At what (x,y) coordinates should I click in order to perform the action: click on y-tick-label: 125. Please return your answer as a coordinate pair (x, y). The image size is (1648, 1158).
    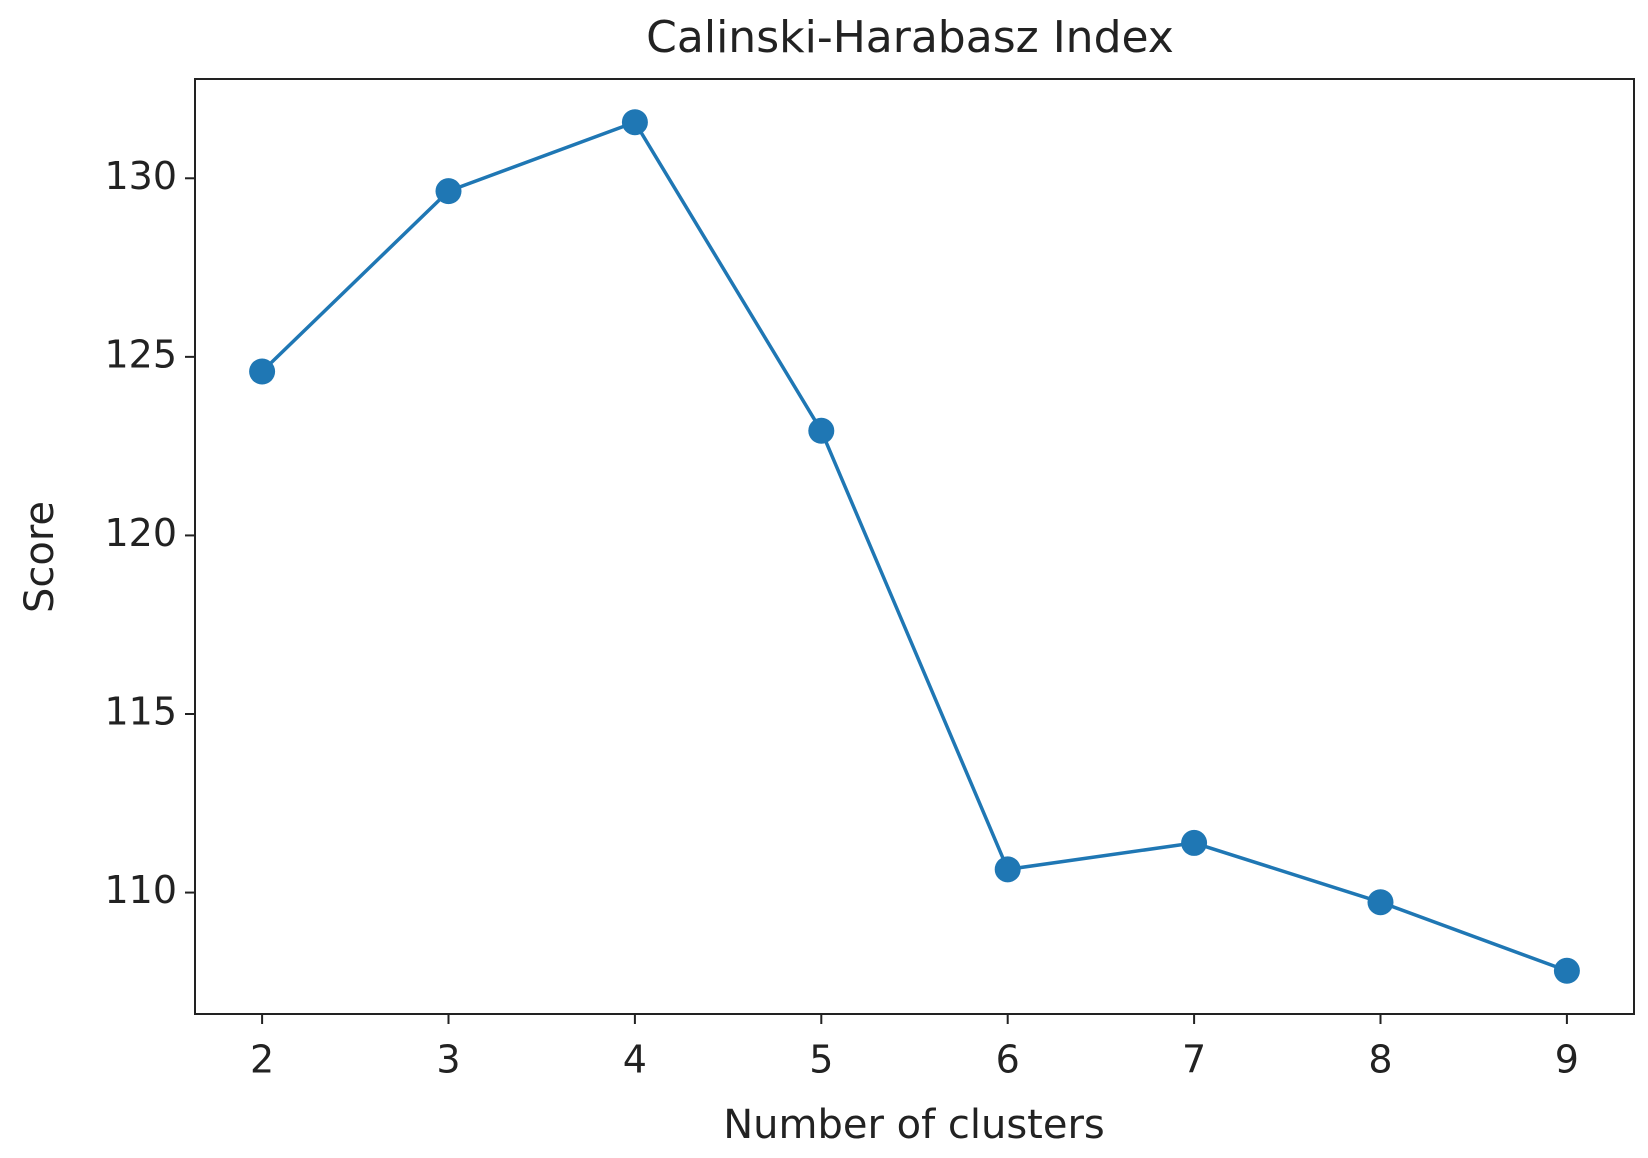
    Looking at the image, I should click on (140, 354).